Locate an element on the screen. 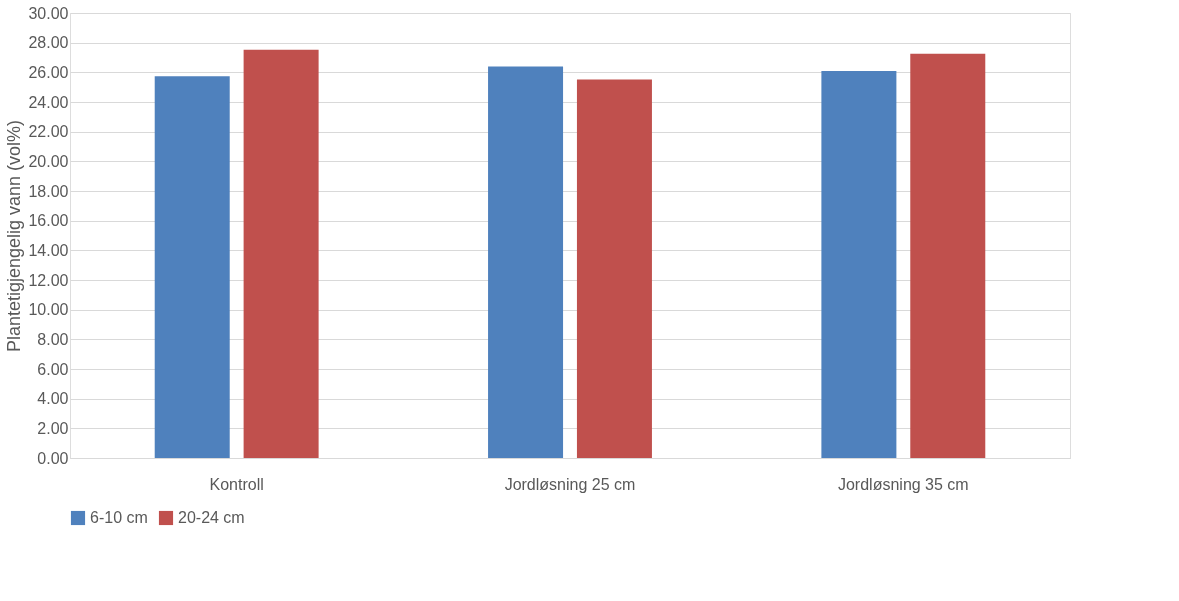 The height and width of the screenshot is (601, 1179). y-tick-label: 16.00 is located at coordinates (48, 221).